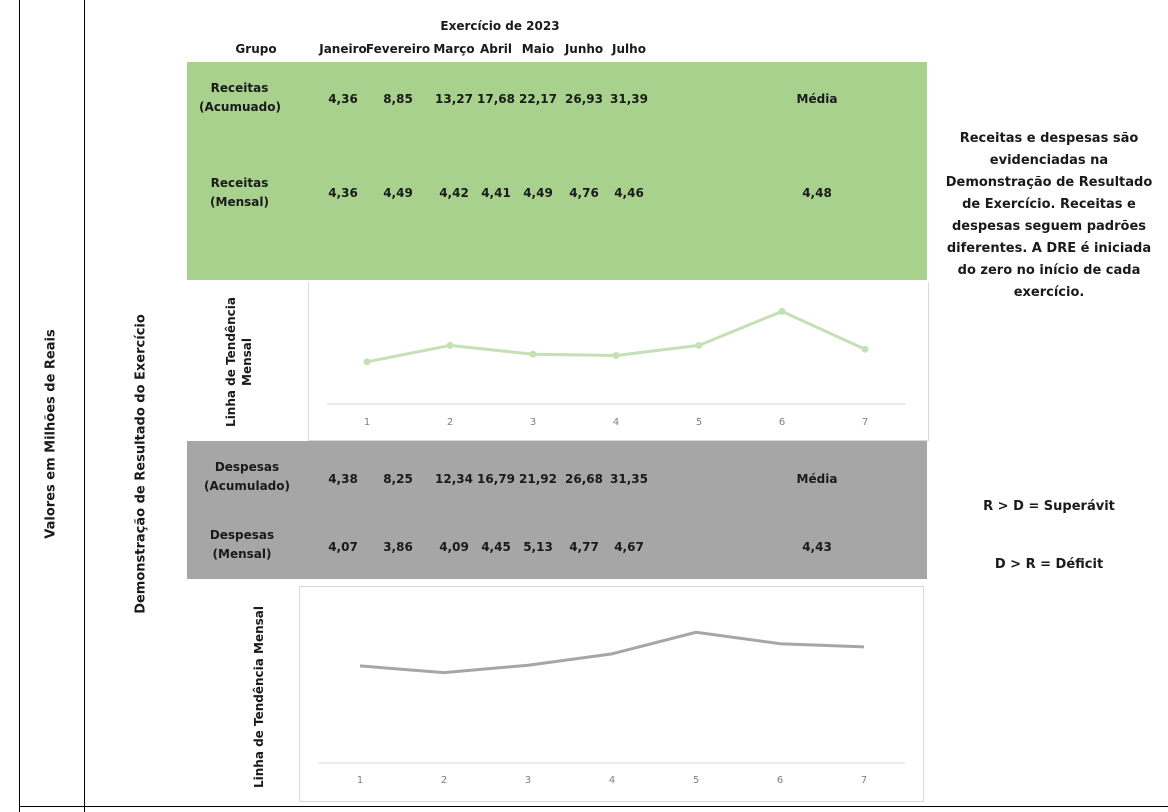 This screenshot has height=812, width=1168. Describe the element at coordinates (444, 780) in the screenshot. I see `expense-chart-x-tick-2: 2` at that location.